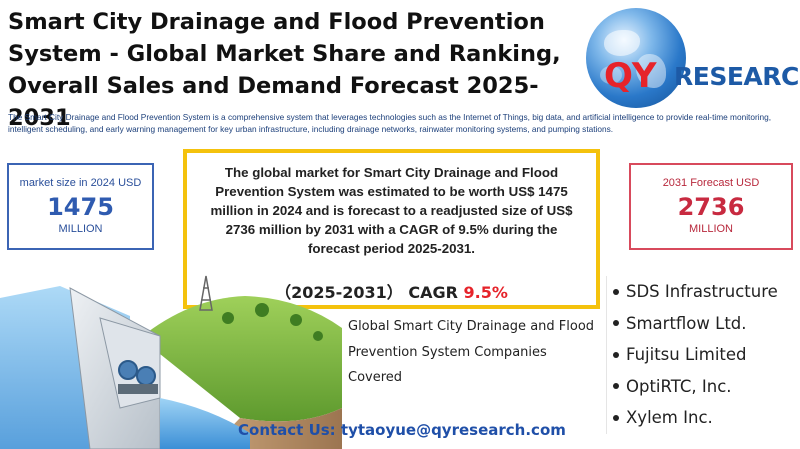 Image resolution: width=800 pixels, height=449 pixels. What do you see at coordinates (710, 229) in the screenshot?
I see `forecast-unit: MILLION` at bounding box center [710, 229].